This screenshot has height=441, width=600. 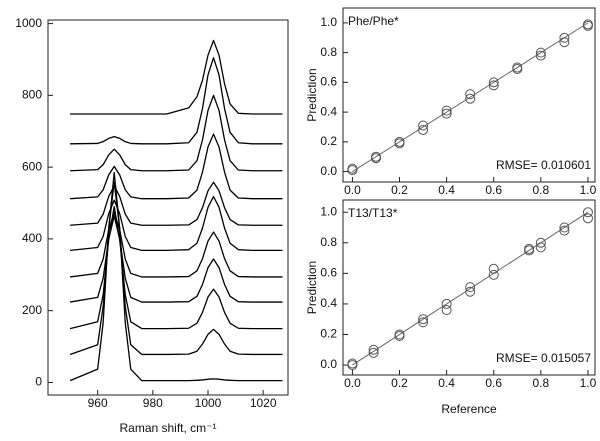 What do you see at coordinates (543, 165) in the screenshot?
I see `rmse-note: RMSE= 0.010601` at bounding box center [543, 165].